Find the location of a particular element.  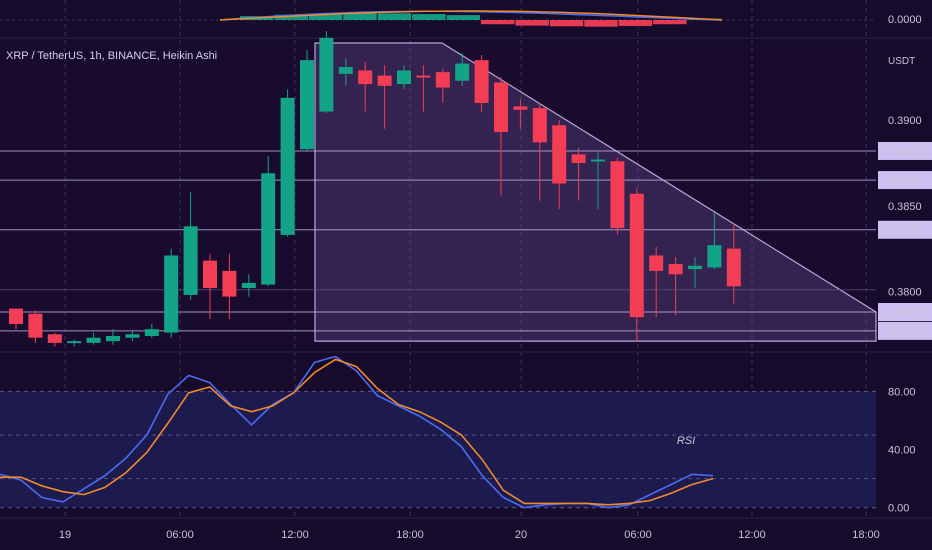

price-axis-tick-label: 0.3900 is located at coordinates (905, 121).